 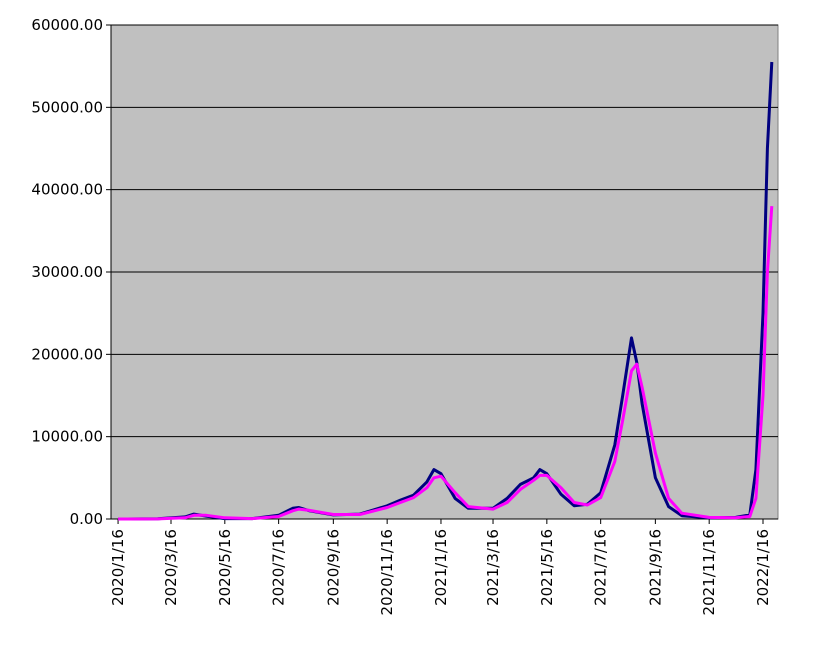 What do you see at coordinates (655, 567) in the screenshot?
I see `x-tick-label: 2021/9/16` at bounding box center [655, 567].